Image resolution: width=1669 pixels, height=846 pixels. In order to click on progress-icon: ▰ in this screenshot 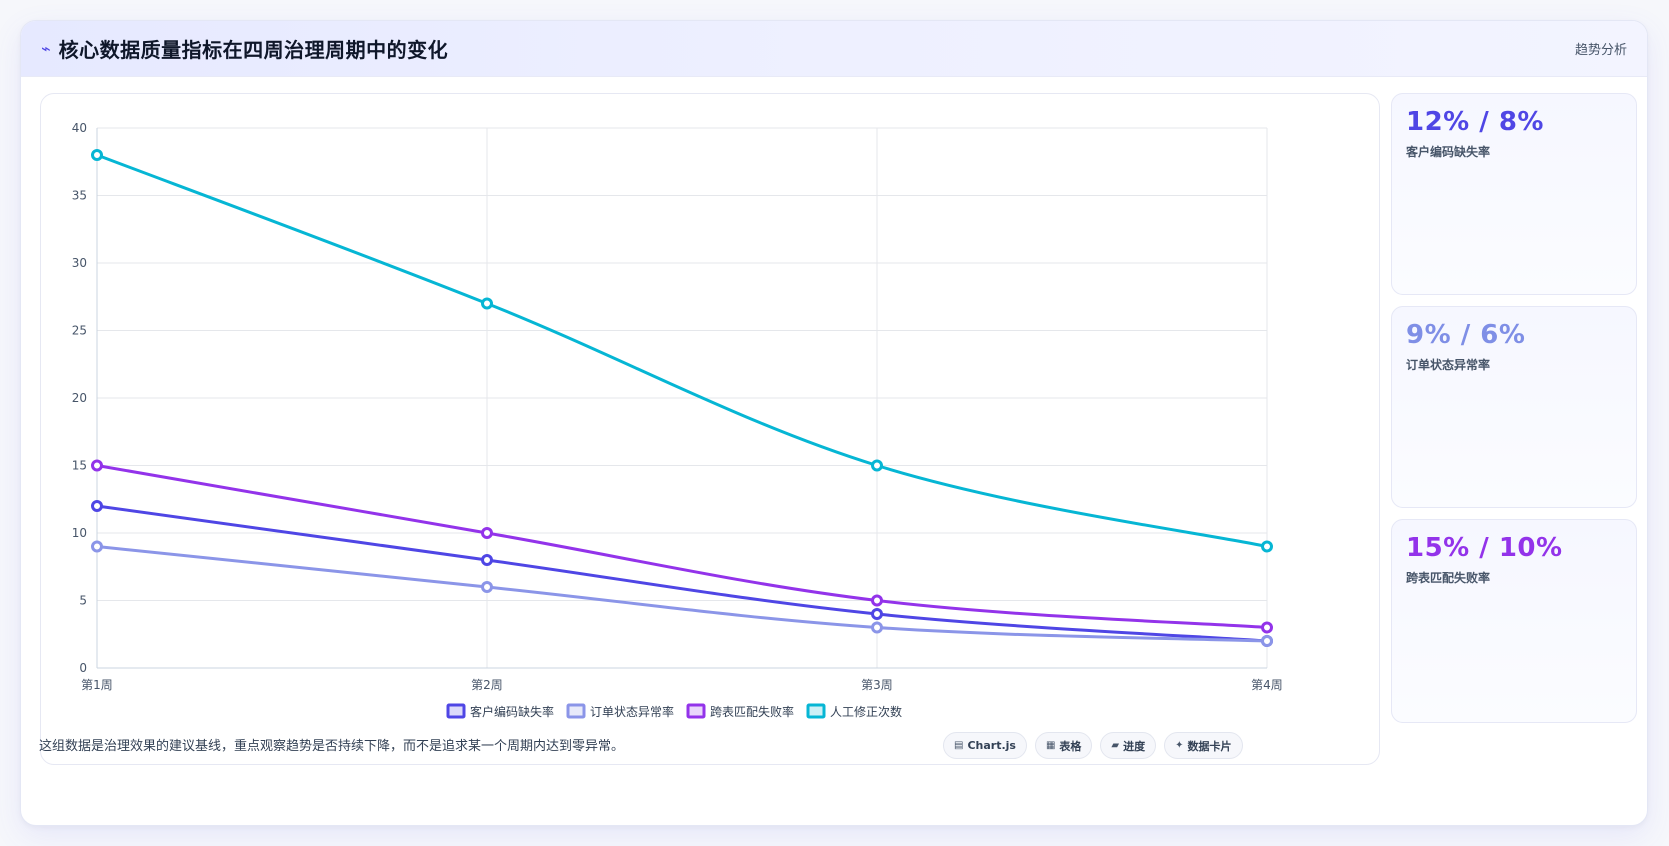, I will do `click(1115, 745)`.